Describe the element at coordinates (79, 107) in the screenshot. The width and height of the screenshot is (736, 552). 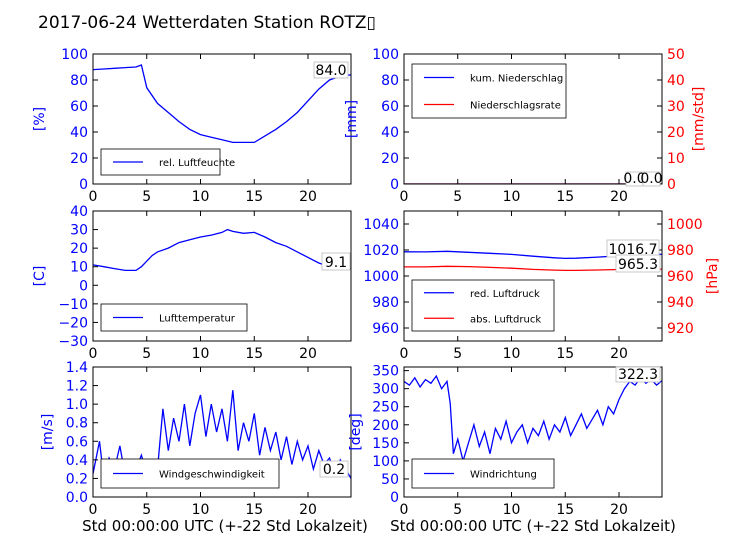
I see `y-tick-label: 60` at that location.